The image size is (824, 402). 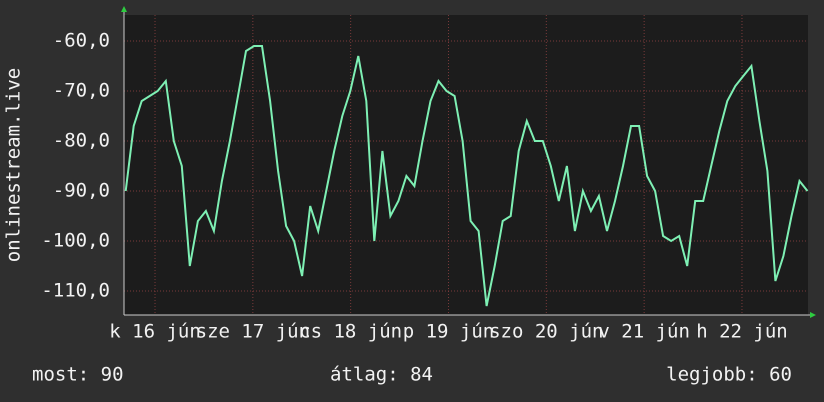 What do you see at coordinates (124, 9) in the screenshot?
I see `y-arrow` at bounding box center [124, 9].